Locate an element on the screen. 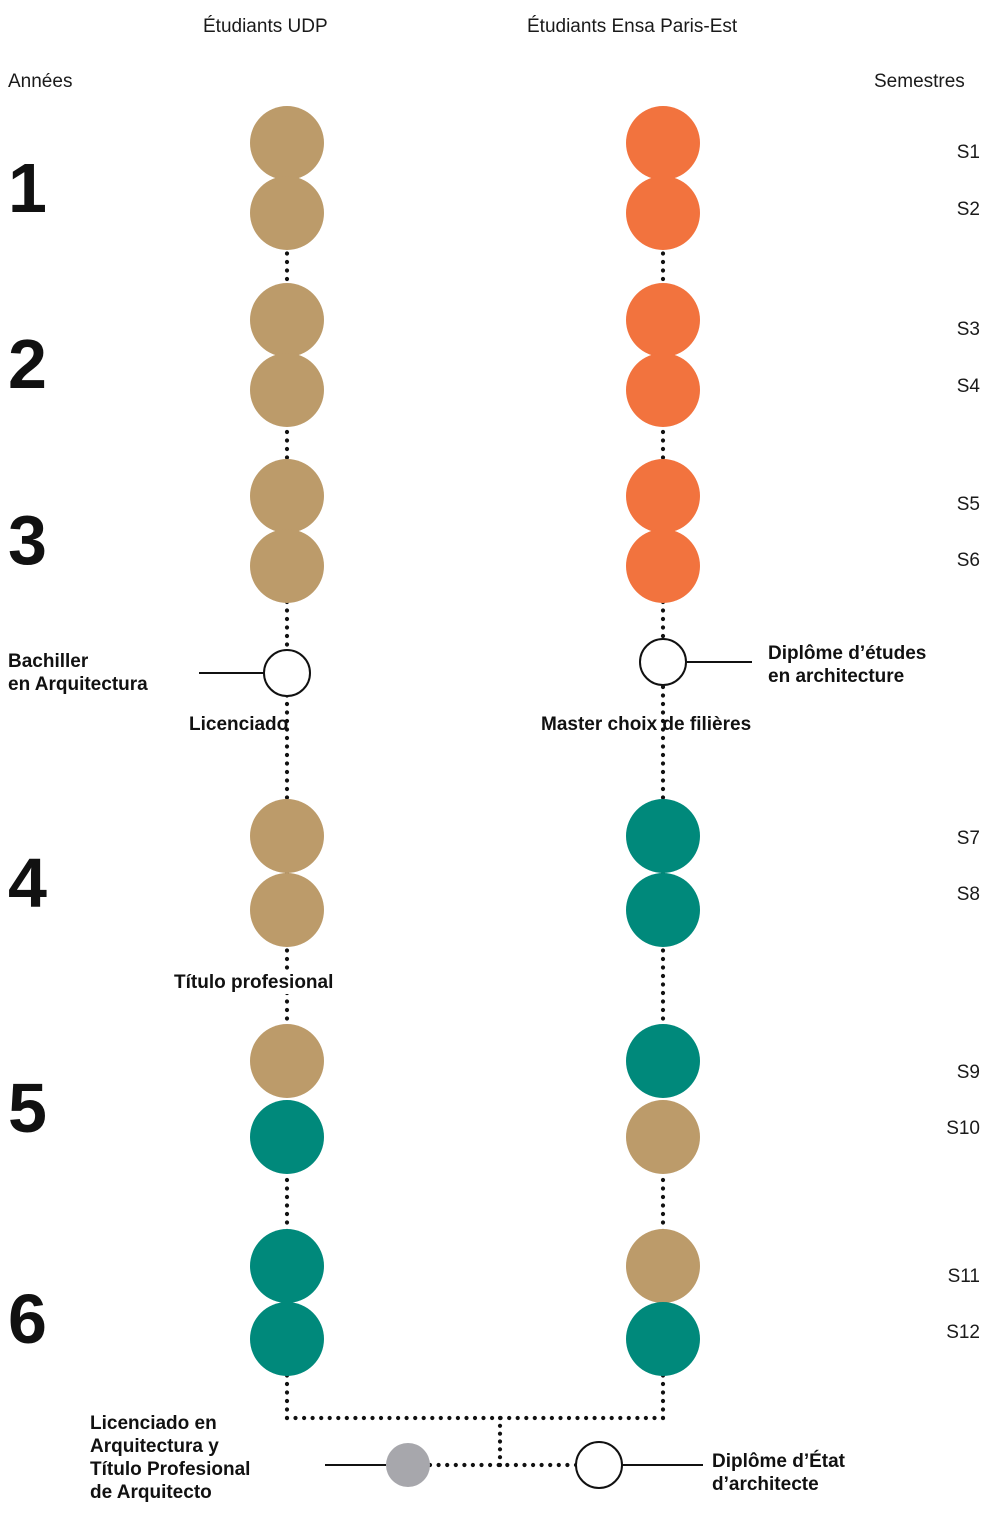 The image size is (985, 1519). ensa-column-header: Étudiants Ensa Paris-Est is located at coordinates (632, 26).